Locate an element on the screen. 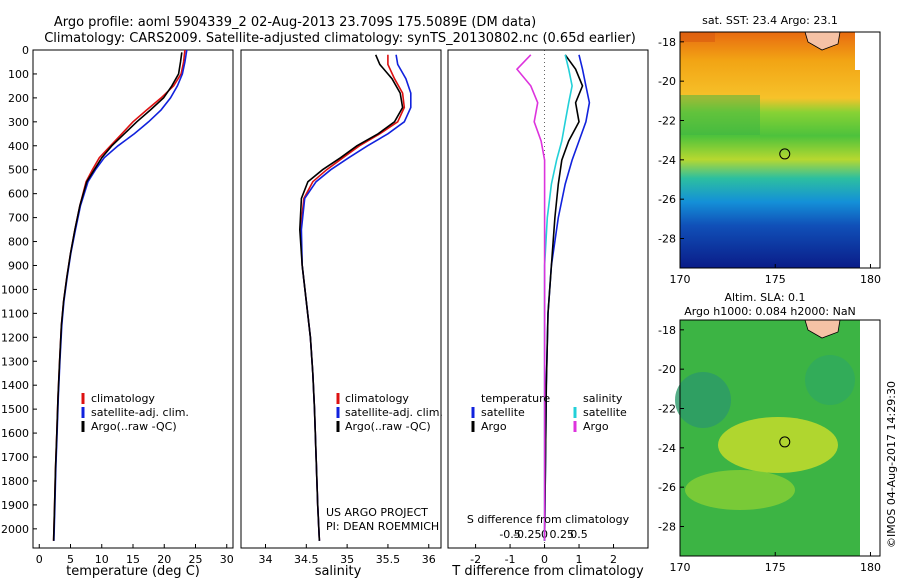 The width and height of the screenshot is (900, 580). sst-map-frame is located at coordinates (780, 150).